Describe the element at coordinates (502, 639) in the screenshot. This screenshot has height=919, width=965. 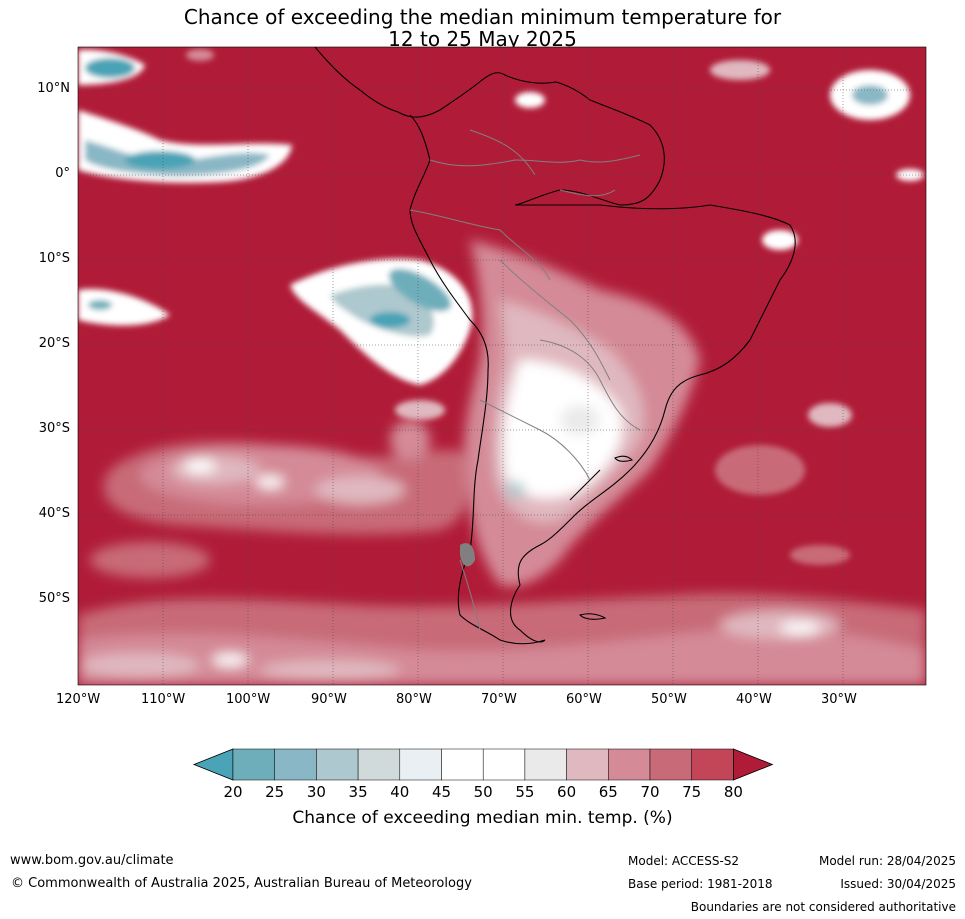
I see `southern-ocean-anomaly` at that location.